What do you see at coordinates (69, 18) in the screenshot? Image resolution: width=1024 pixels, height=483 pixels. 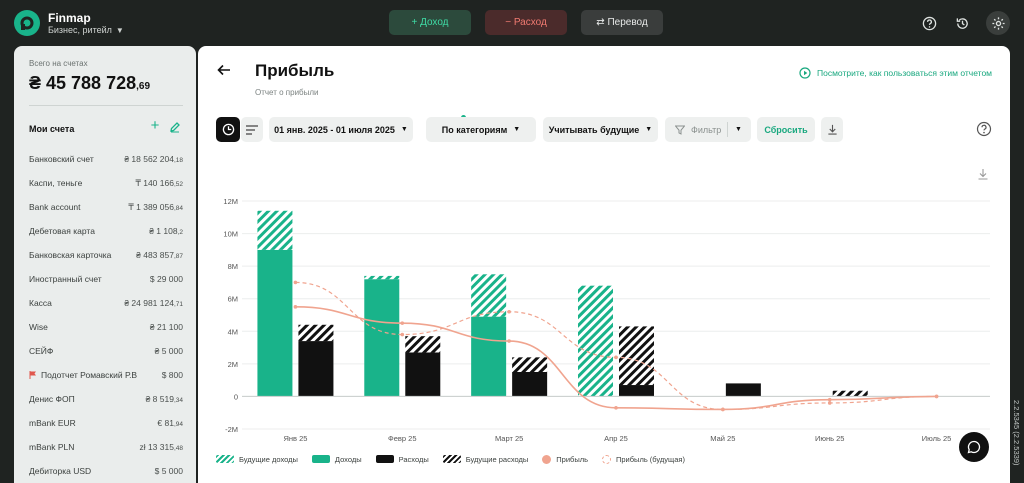 I see `brand-name: Finmap` at bounding box center [69, 18].